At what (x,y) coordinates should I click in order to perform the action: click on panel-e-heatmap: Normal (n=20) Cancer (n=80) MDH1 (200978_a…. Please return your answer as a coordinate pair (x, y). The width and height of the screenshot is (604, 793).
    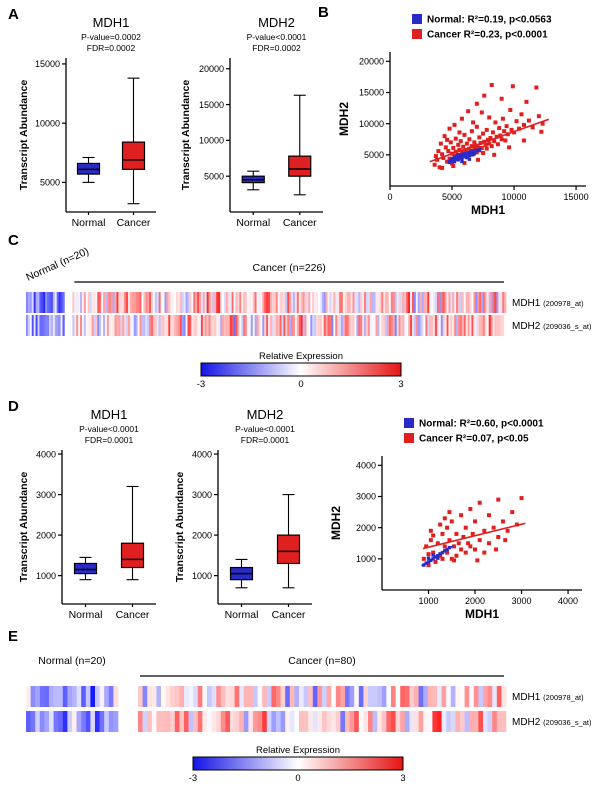
    Looking at the image, I should click on (309, 692).